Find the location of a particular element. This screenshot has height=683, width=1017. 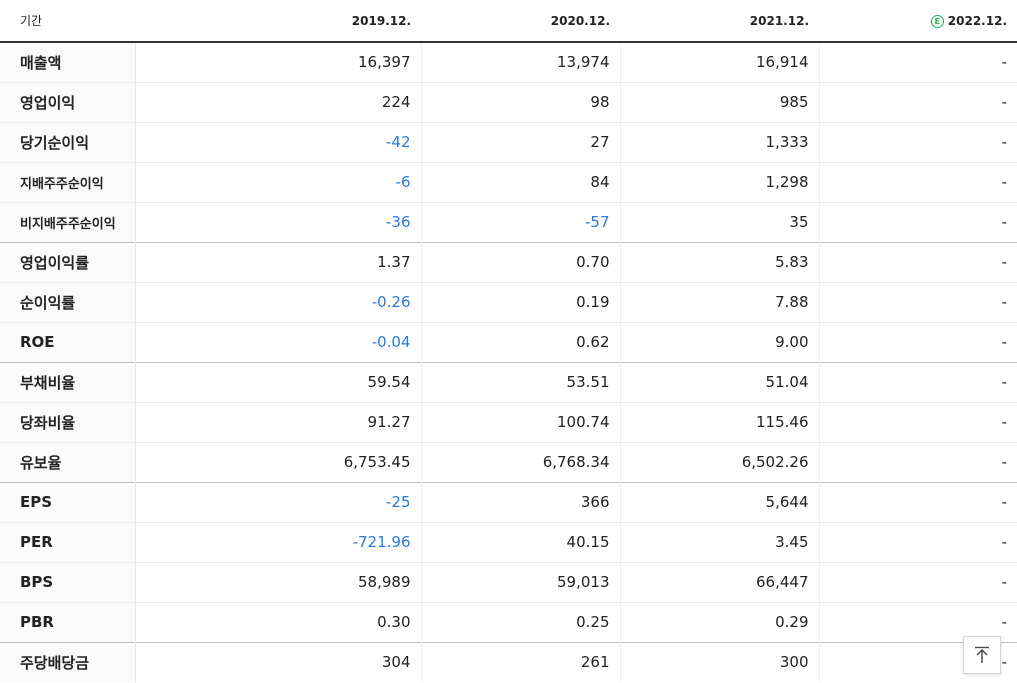

table-header-row: 기간 2019.12. 2020.12. 2021.12. E 2022.12. is located at coordinates (508, 21).